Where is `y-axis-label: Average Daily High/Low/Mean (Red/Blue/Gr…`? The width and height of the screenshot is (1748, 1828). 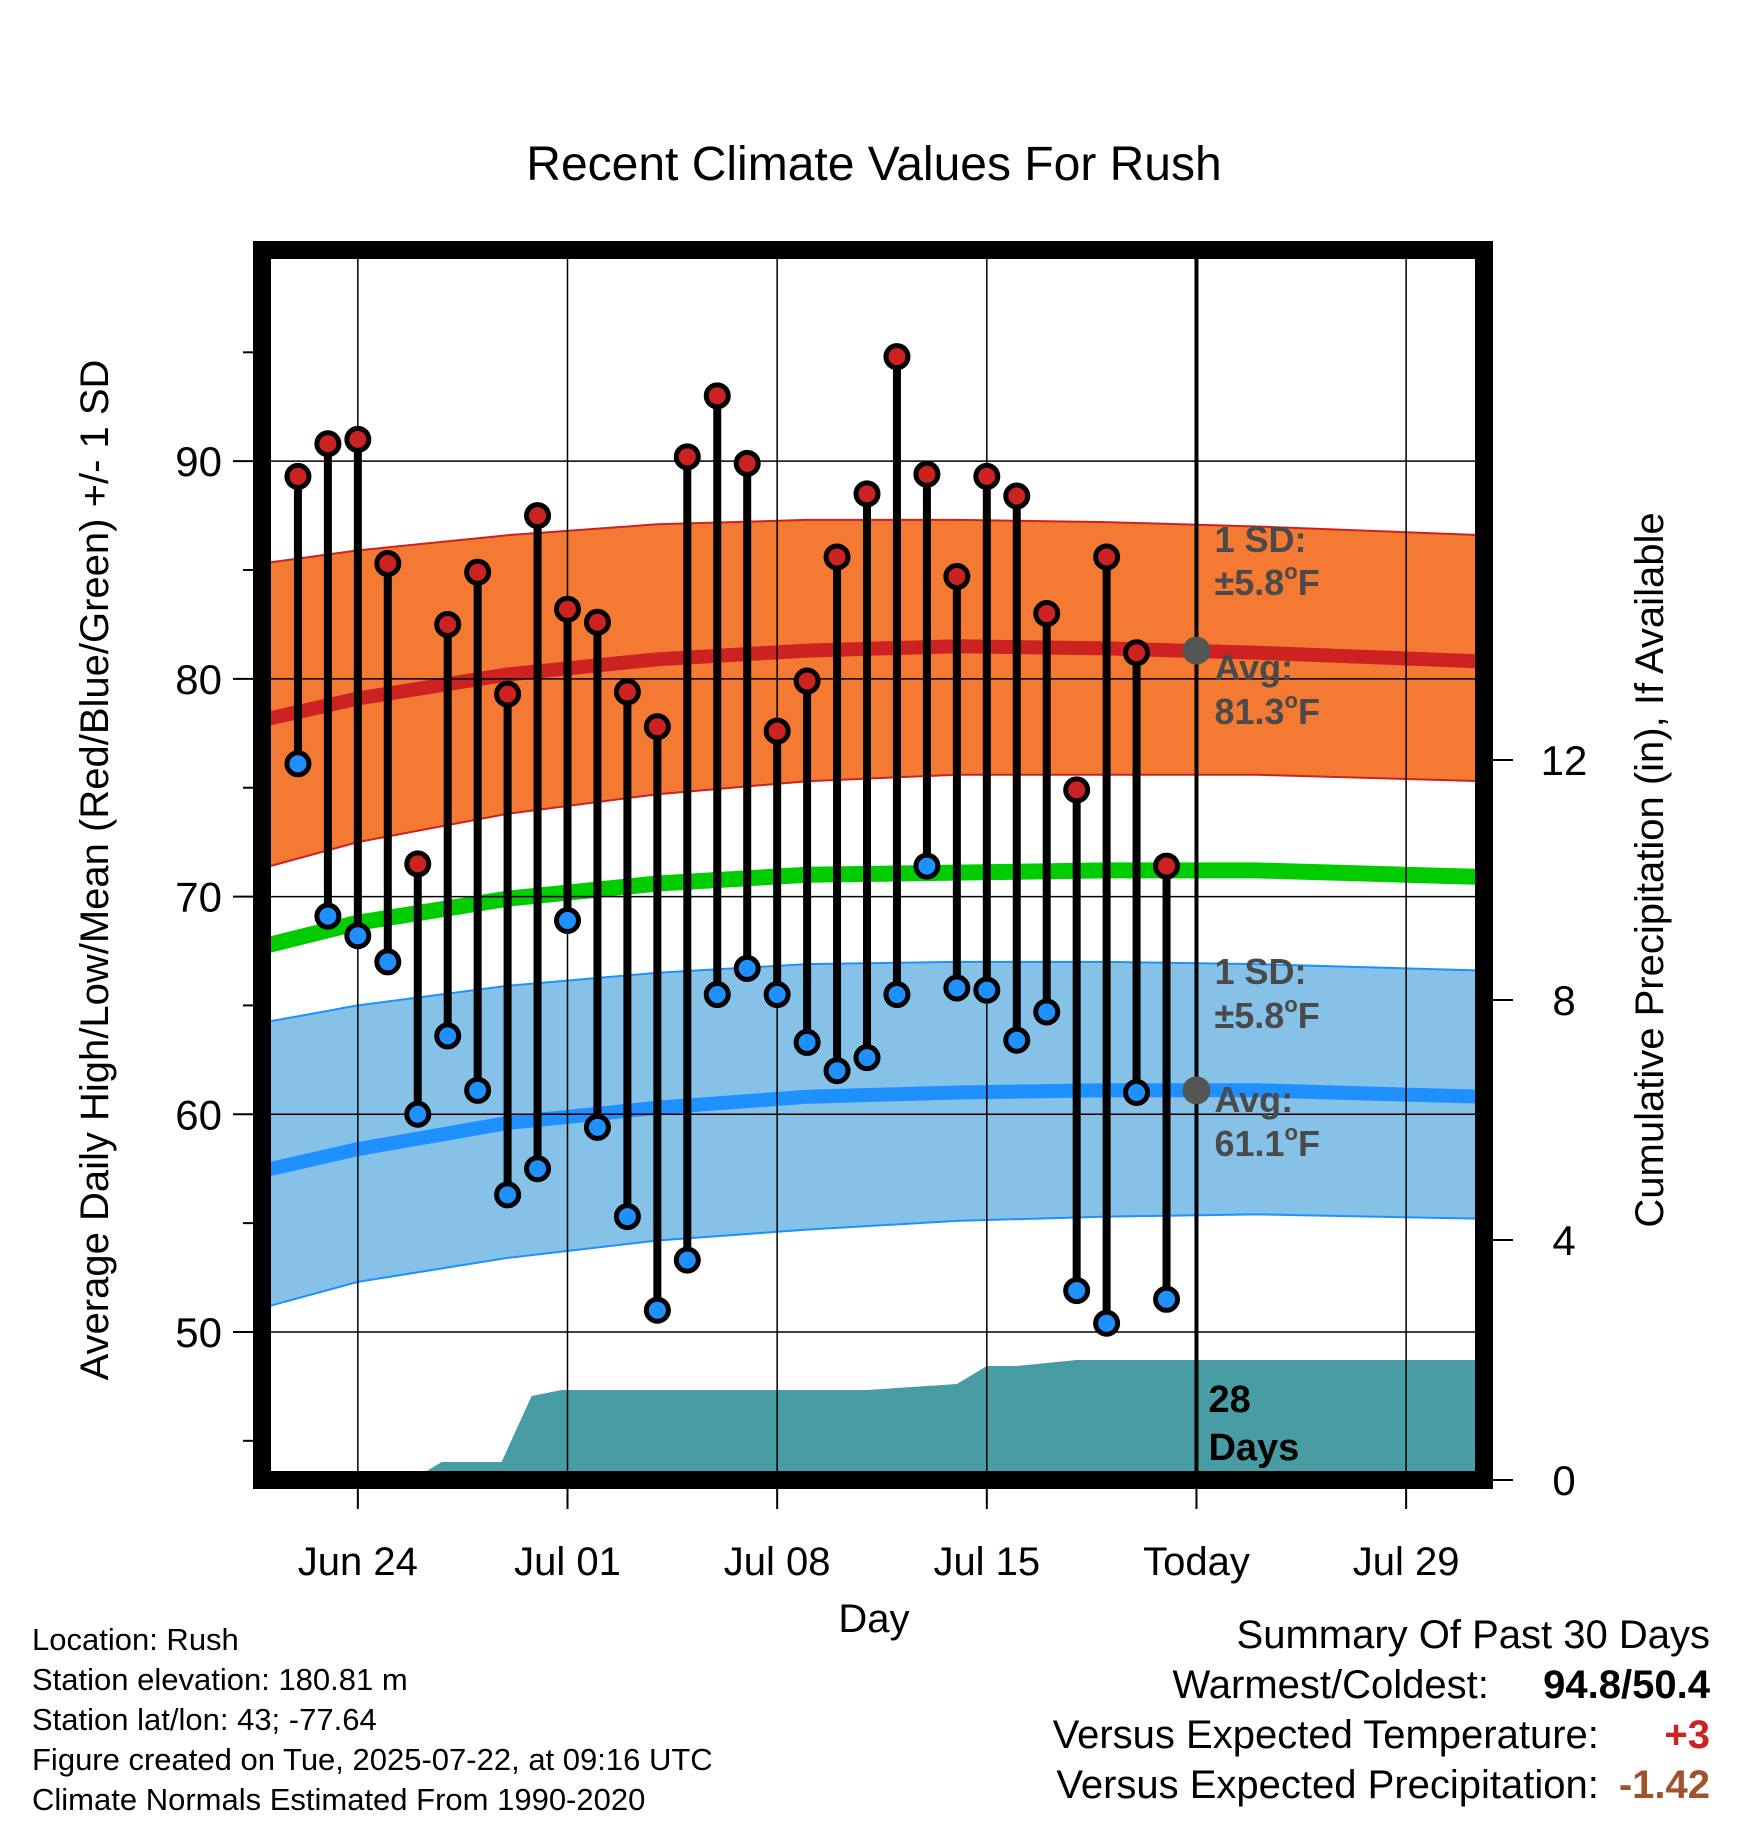 y-axis-label: Average Daily High/Low/Mean (Red/Blue/Gr… is located at coordinates (95, 870).